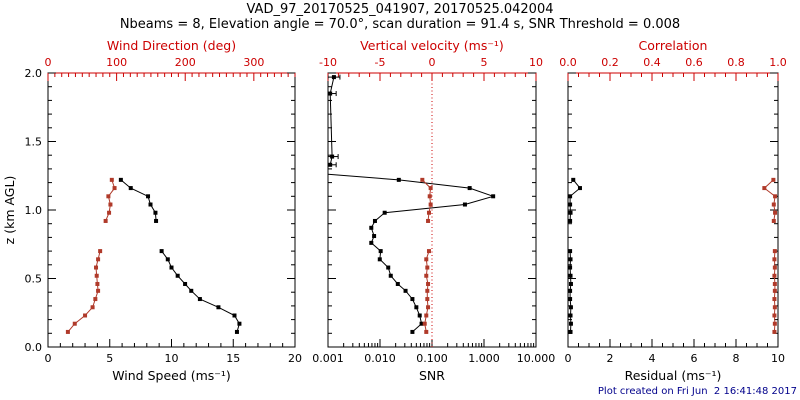  What do you see at coordinates (673, 45) in the screenshot?
I see `axis-title-residual-top: Correlation` at bounding box center [673, 45].